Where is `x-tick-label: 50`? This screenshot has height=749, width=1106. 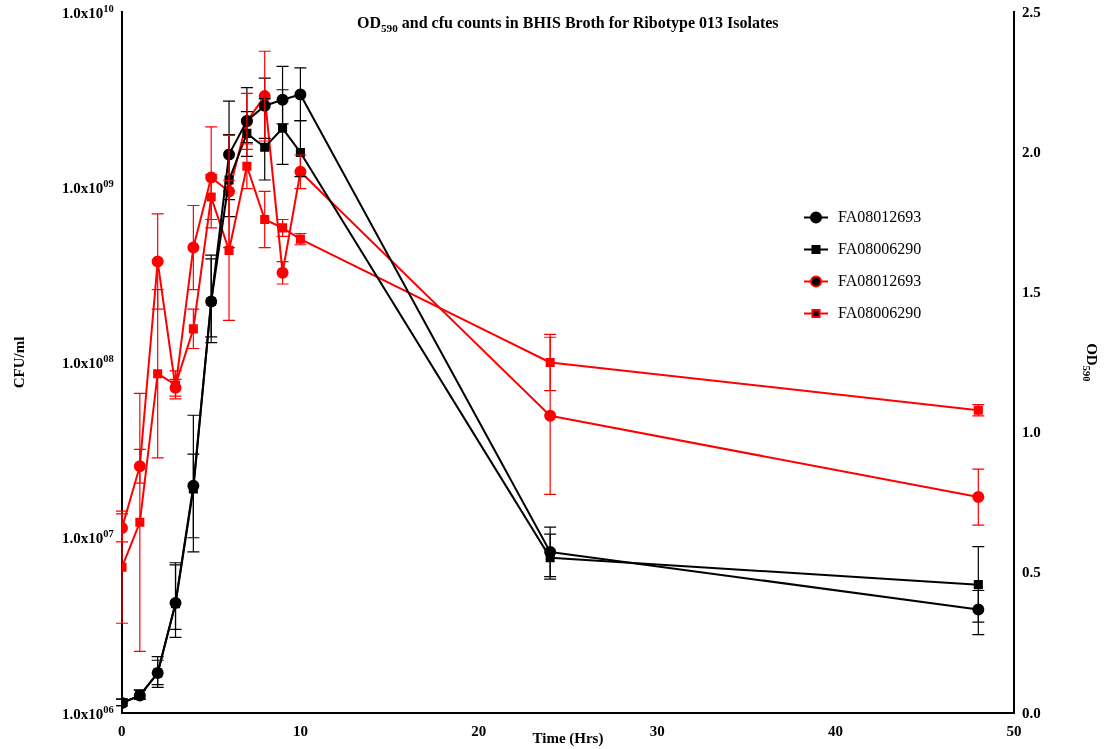
x-tick-label: 50 is located at coordinates (1014, 730).